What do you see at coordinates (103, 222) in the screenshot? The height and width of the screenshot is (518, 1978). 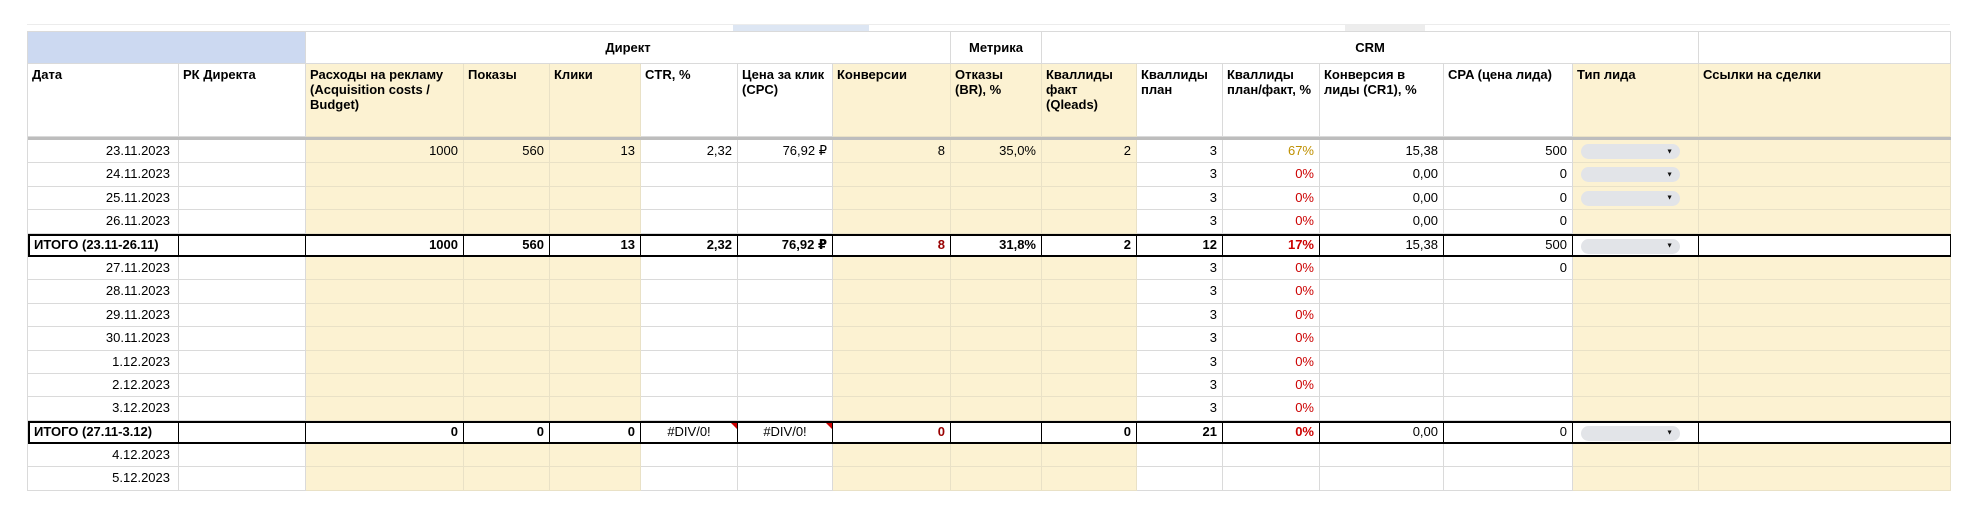 I see `date-cell: 26.11.2023` at bounding box center [103, 222].